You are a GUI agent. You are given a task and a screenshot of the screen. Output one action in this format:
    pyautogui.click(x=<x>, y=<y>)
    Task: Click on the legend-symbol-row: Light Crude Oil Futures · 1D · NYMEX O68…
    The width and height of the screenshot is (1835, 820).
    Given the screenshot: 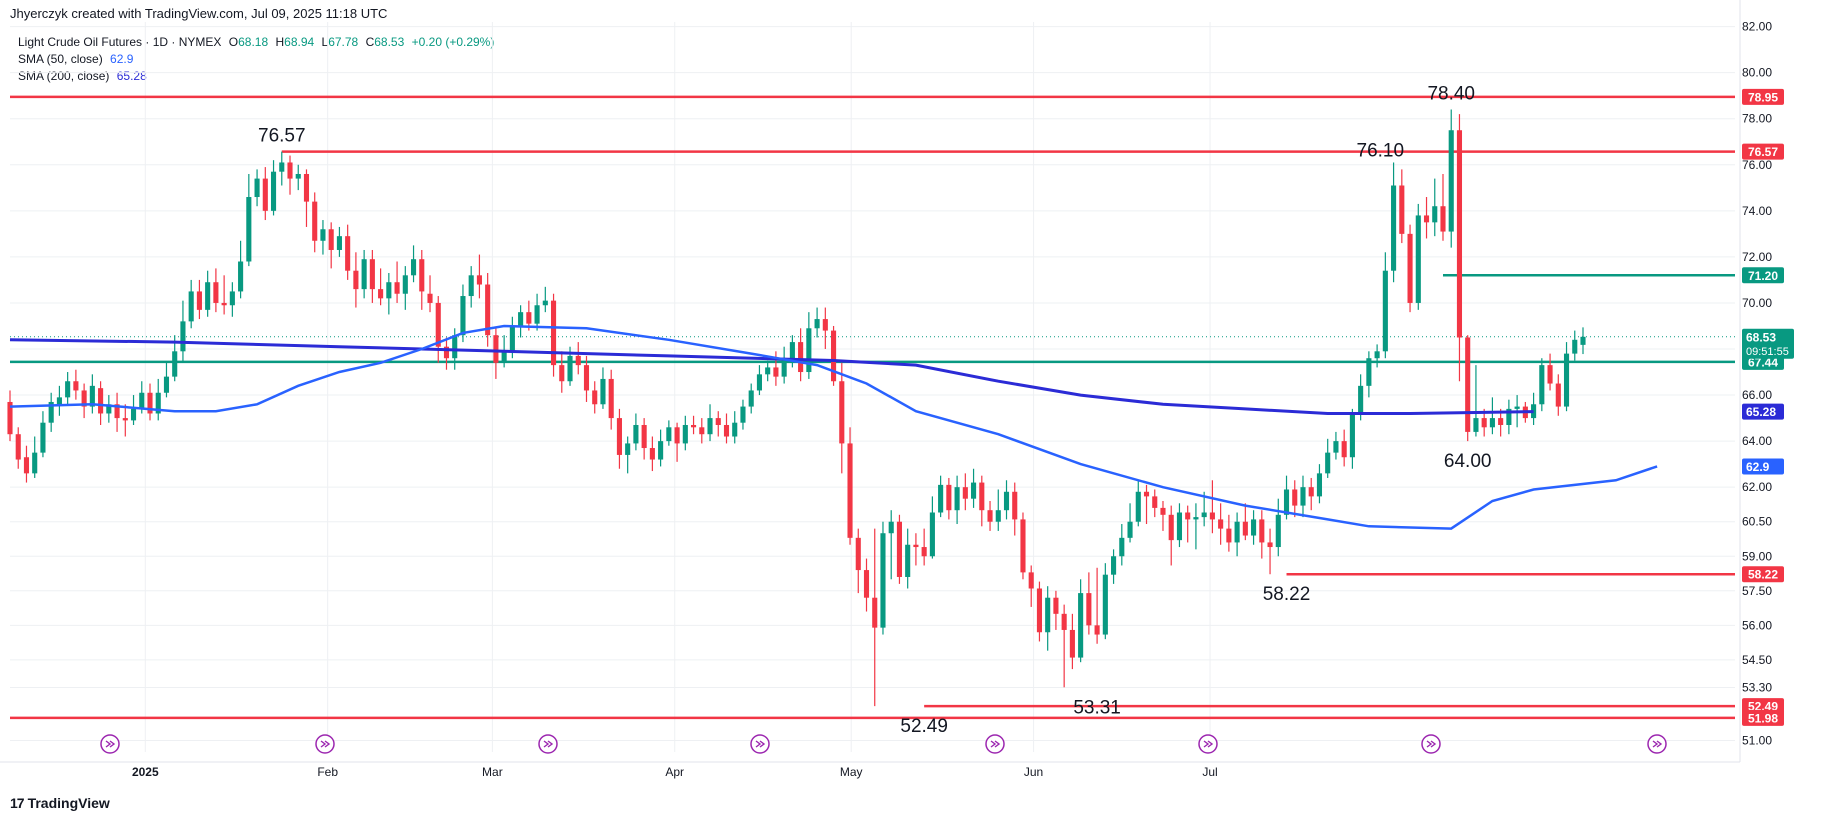 What is the action you would take?
    pyautogui.click(x=256, y=42)
    